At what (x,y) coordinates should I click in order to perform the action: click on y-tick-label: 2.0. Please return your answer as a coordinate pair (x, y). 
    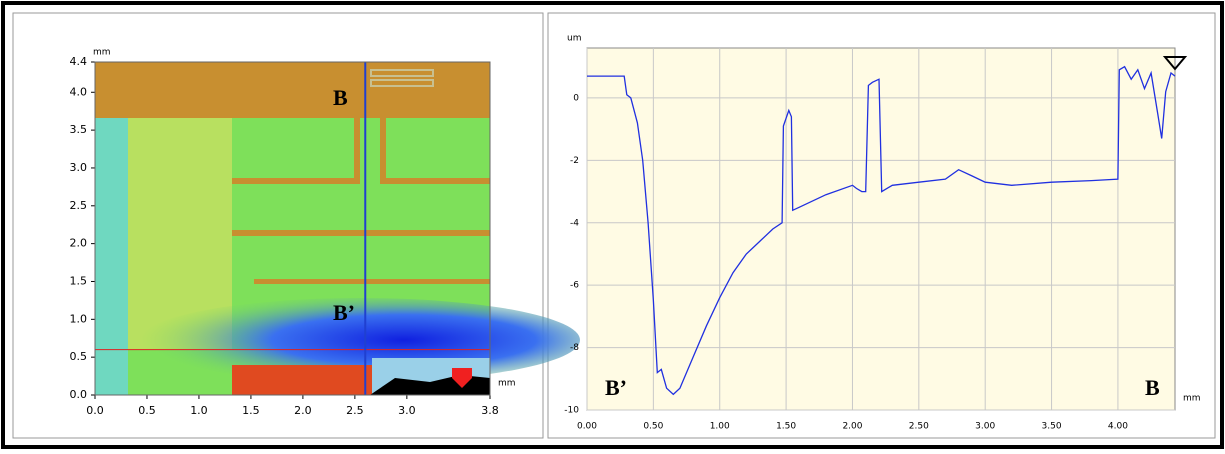
    Looking at the image, I should click on (79, 243).